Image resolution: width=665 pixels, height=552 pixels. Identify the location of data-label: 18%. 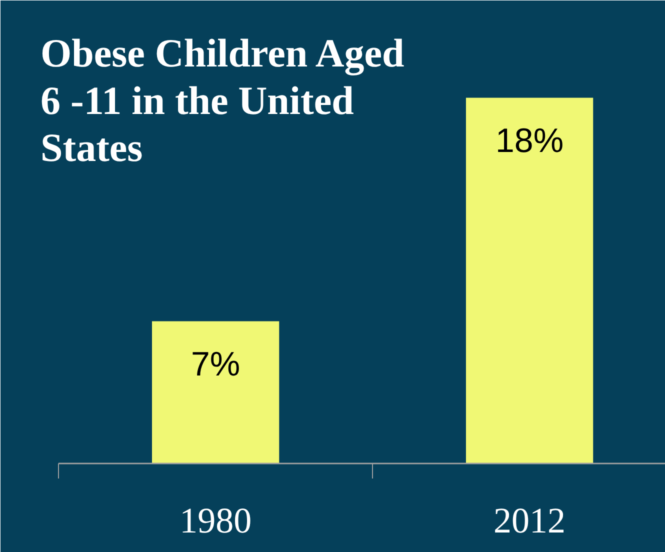
(530, 141).